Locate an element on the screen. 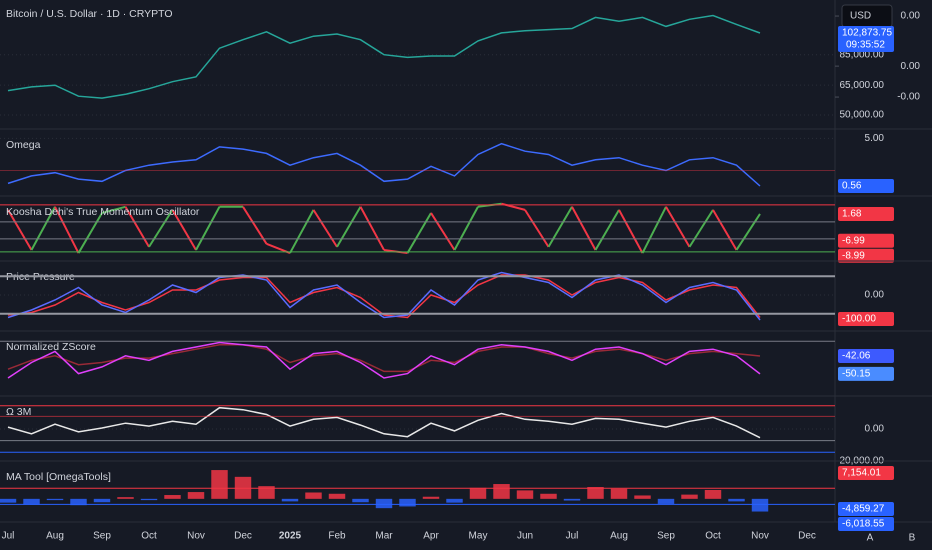  pane-title: MA Tool [OmegaTools] is located at coordinates (58, 477).